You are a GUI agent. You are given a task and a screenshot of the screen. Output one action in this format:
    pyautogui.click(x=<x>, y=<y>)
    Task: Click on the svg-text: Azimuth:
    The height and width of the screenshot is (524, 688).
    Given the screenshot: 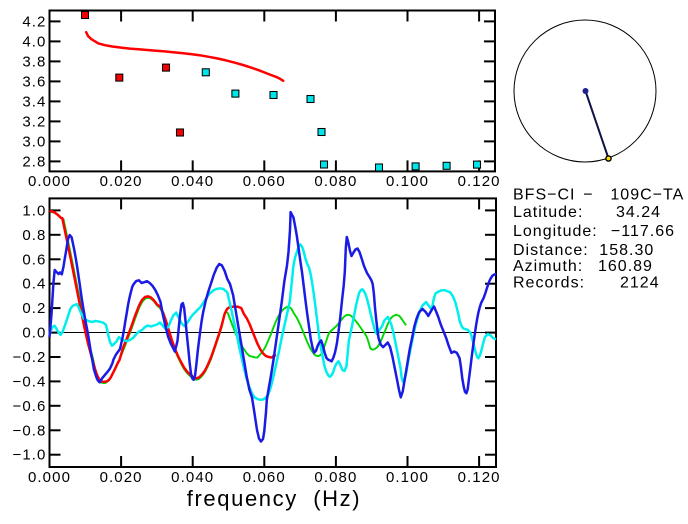 What is the action you would take?
    pyautogui.click(x=548, y=266)
    